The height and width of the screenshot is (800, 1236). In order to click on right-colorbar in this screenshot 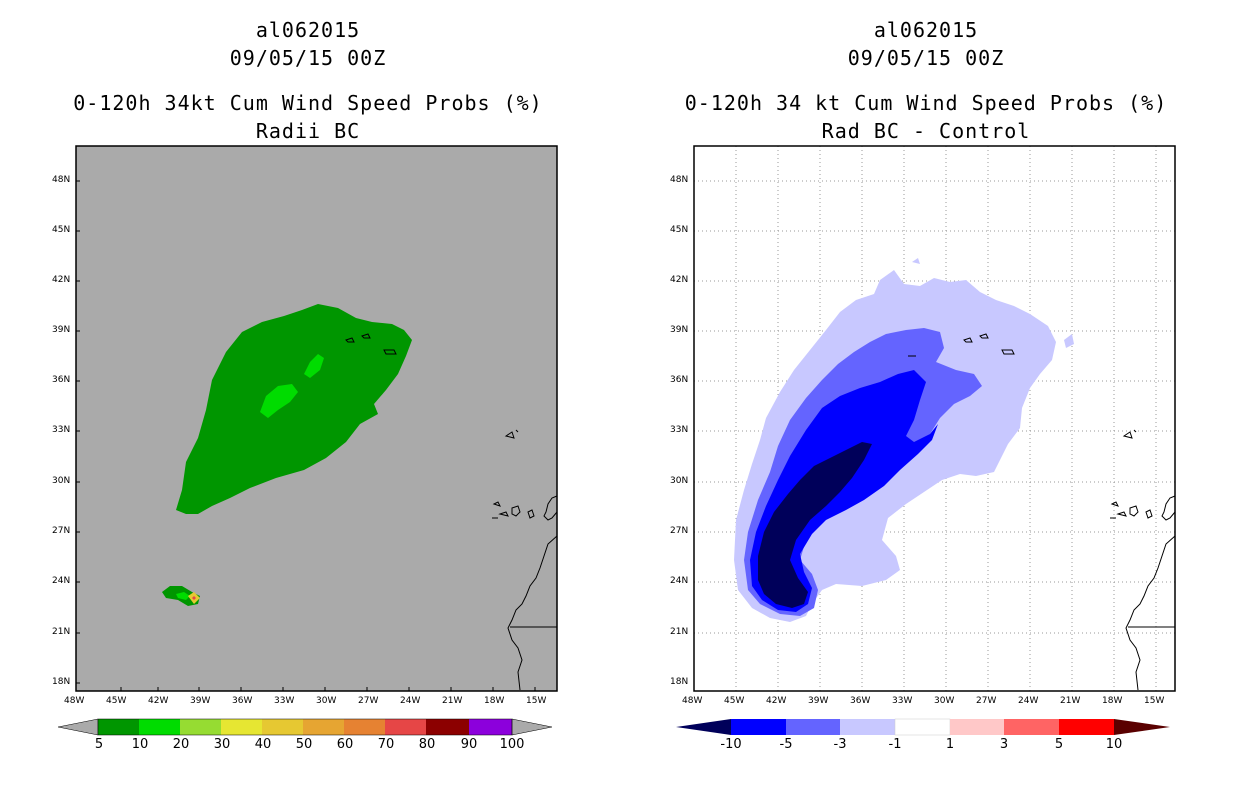, I will do `click(923, 727)`.